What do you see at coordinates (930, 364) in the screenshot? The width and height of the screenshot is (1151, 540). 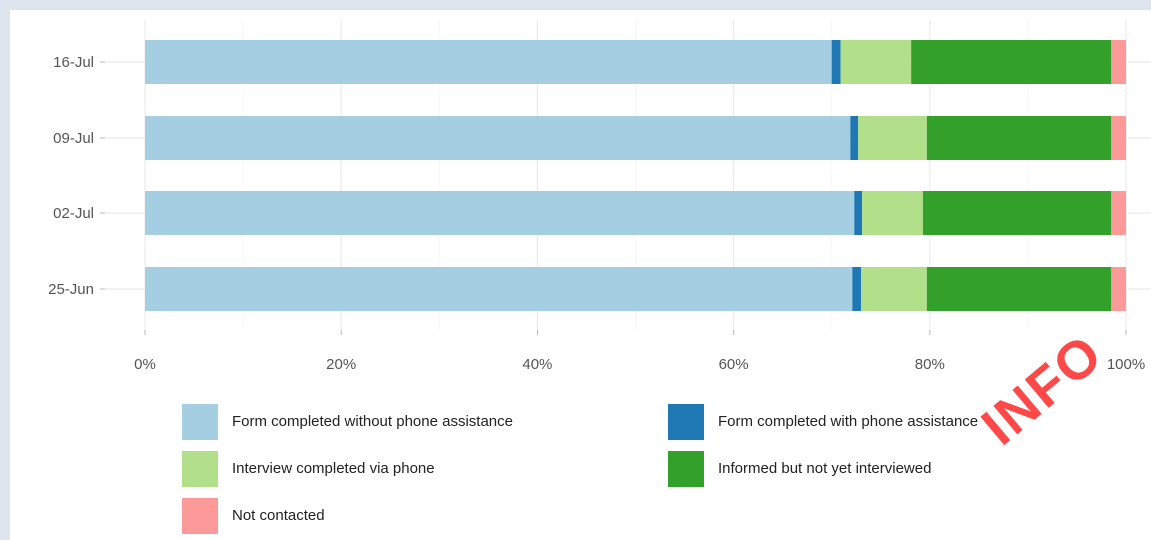 I see `x-tick-label: 80%` at bounding box center [930, 364].